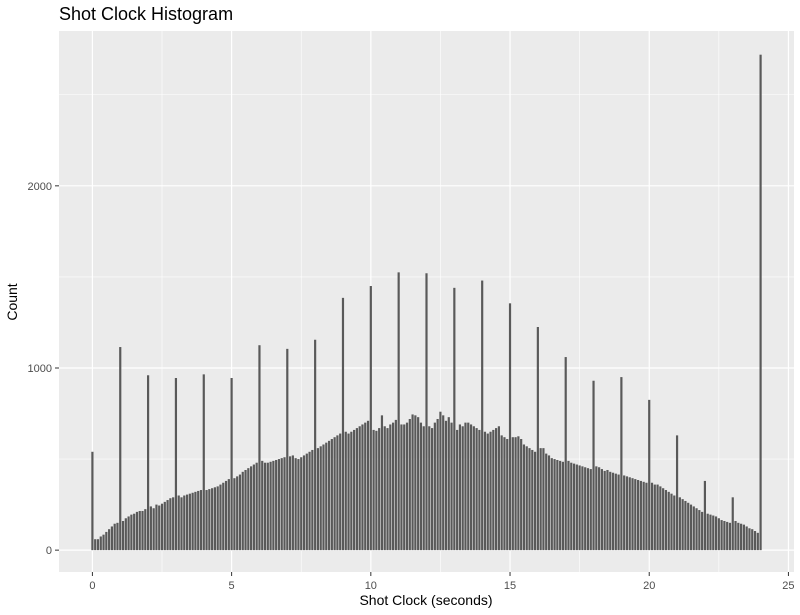 This screenshot has height=615, width=800. Describe the element at coordinates (371, 586) in the screenshot. I see `x-tick-label: 10` at that location.